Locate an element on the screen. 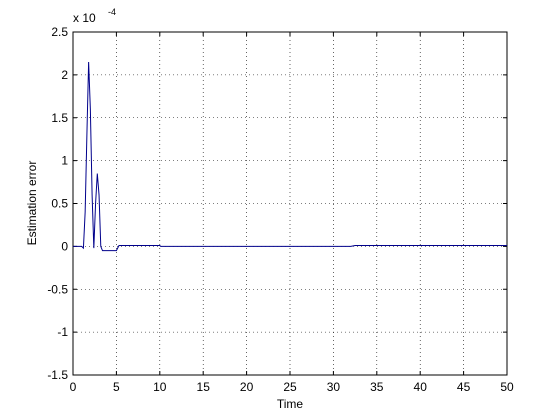 The image size is (560, 420). x-tick-label: 20 is located at coordinates (247, 387).